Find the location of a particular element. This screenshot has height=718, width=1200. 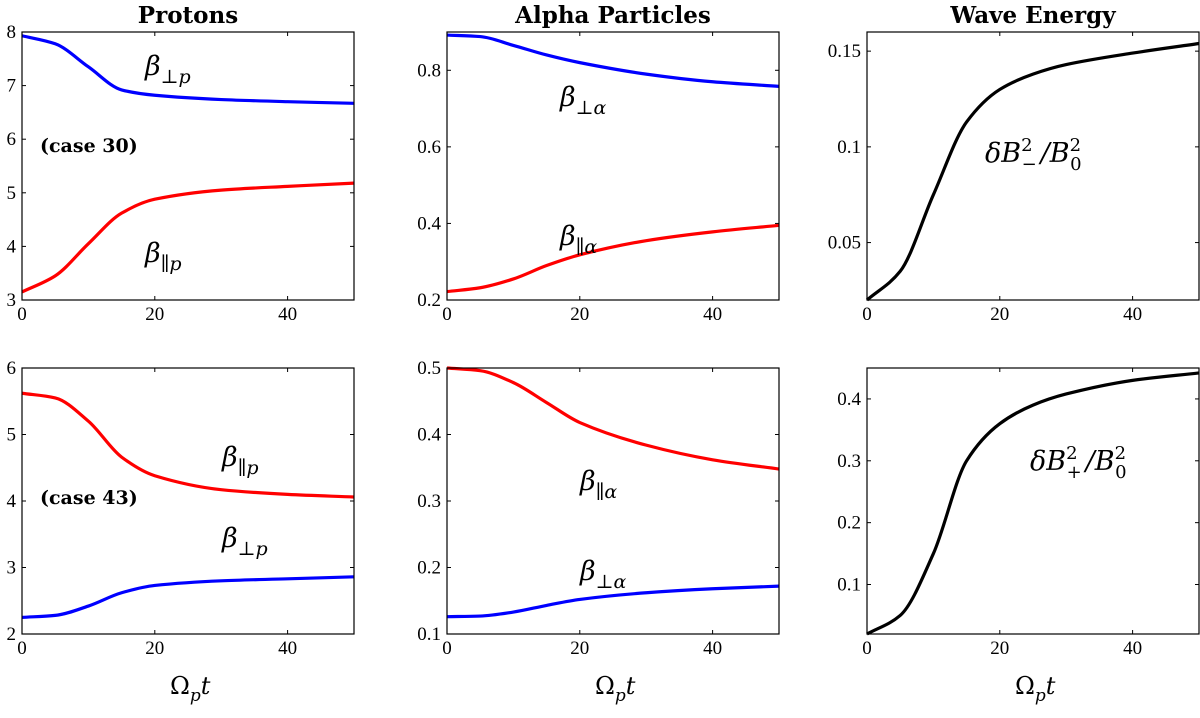

panel-title: Protons is located at coordinates (188, 15).